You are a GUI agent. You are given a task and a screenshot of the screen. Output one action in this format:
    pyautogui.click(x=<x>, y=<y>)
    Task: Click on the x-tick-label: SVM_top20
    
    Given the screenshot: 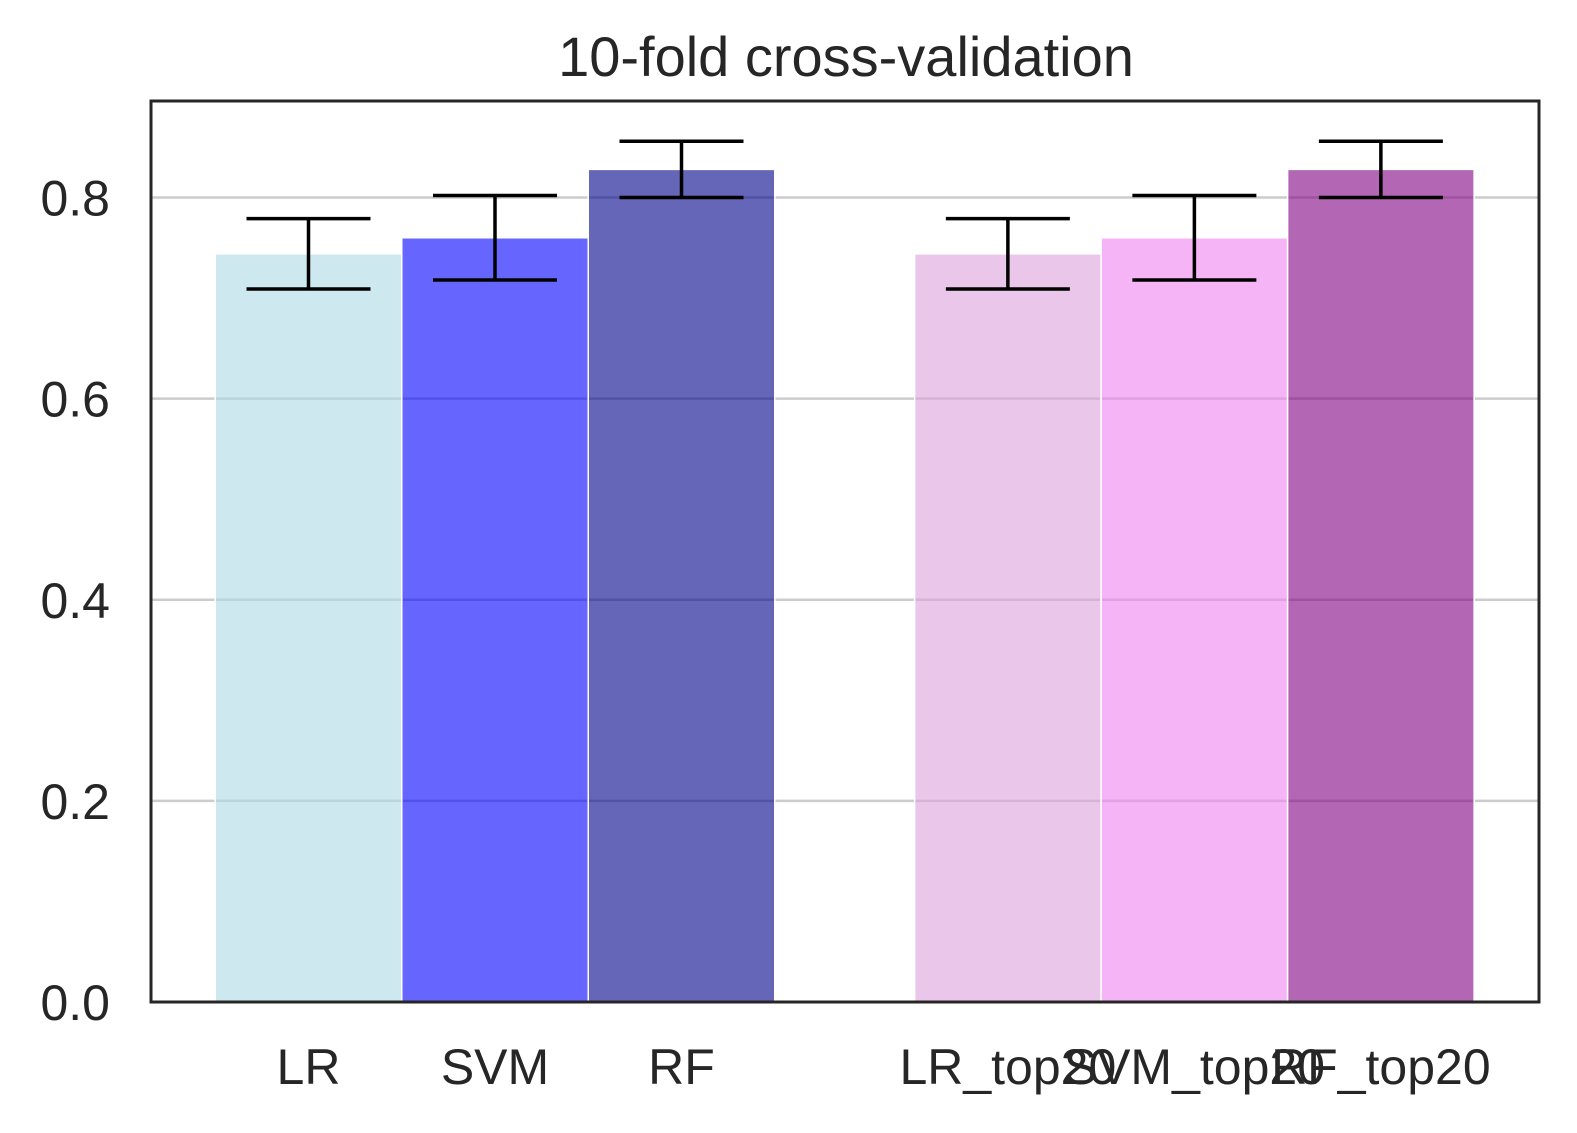 What is the action you would take?
    pyautogui.click(x=1194, y=1067)
    